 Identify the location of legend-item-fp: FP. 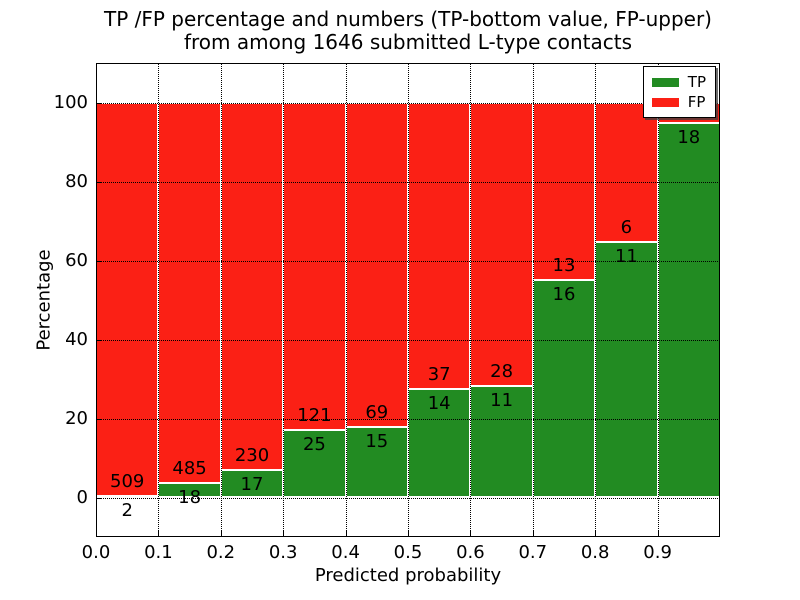
(678, 102).